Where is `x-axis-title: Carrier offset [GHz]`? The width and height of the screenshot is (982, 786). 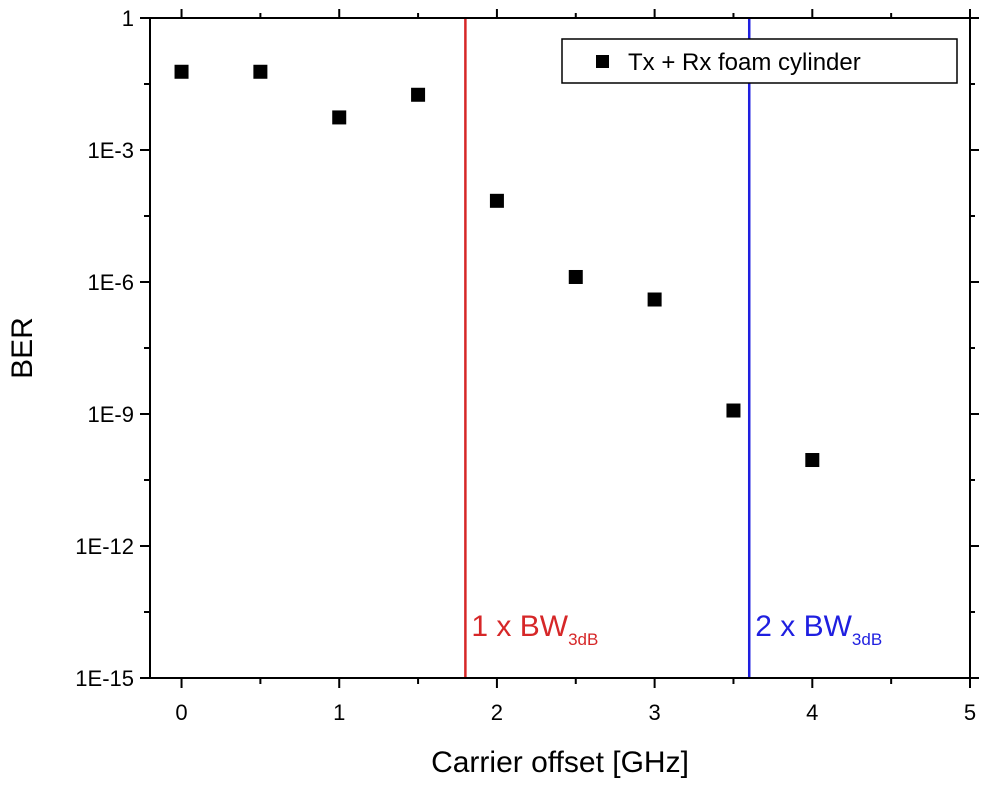
x-axis-title: Carrier offset [GHz] is located at coordinates (560, 762).